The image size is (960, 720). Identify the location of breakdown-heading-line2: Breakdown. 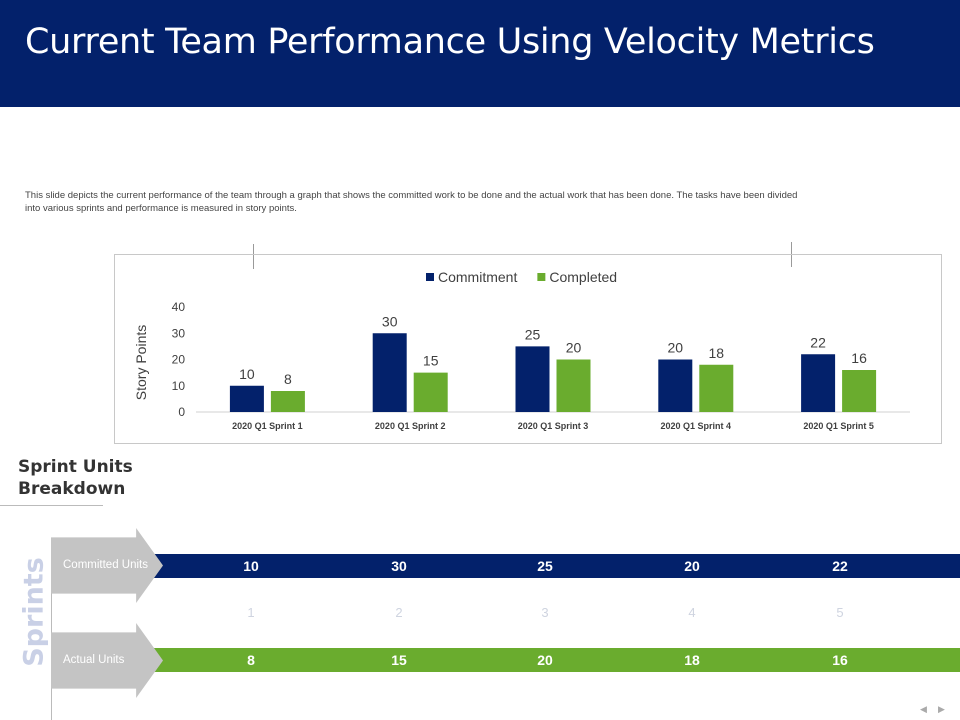
(72, 489).